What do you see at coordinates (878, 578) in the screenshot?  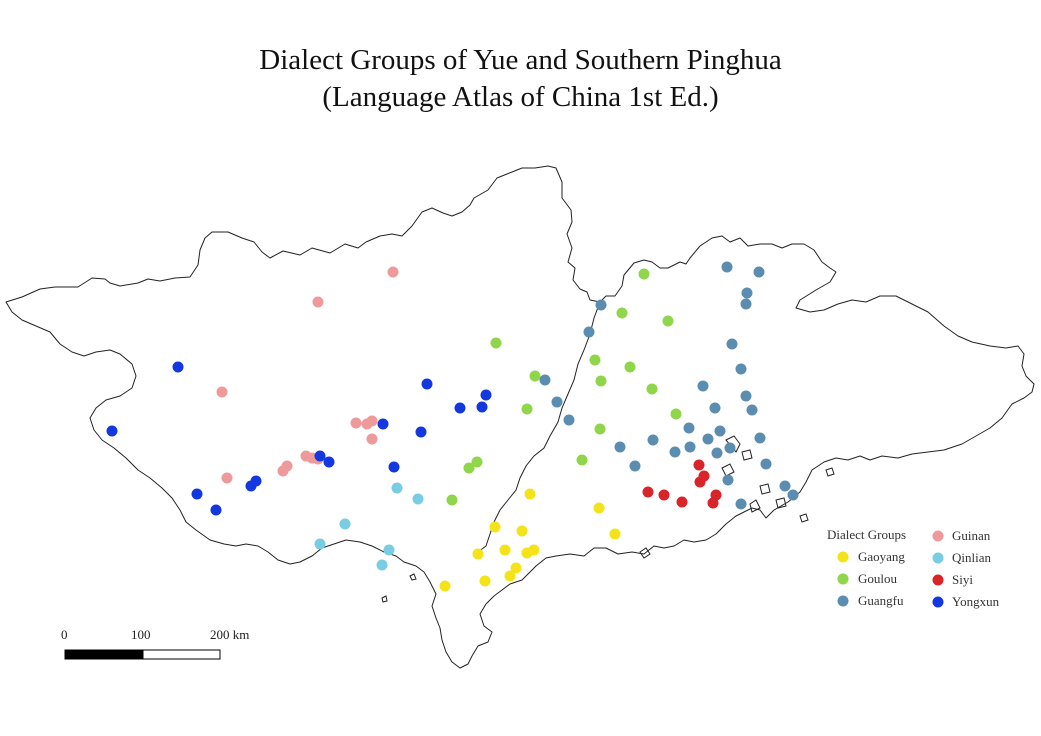 I see `legend-label-goulou: Goulou` at bounding box center [878, 578].